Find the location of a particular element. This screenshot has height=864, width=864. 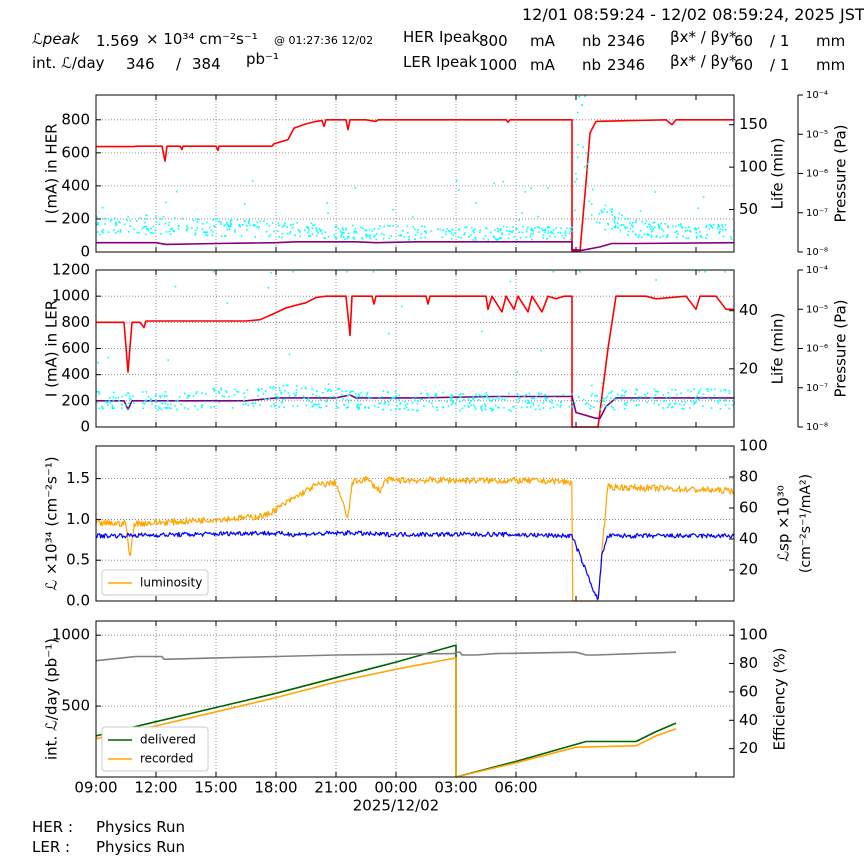

y2-tick-label: 40 is located at coordinates (748, 310).